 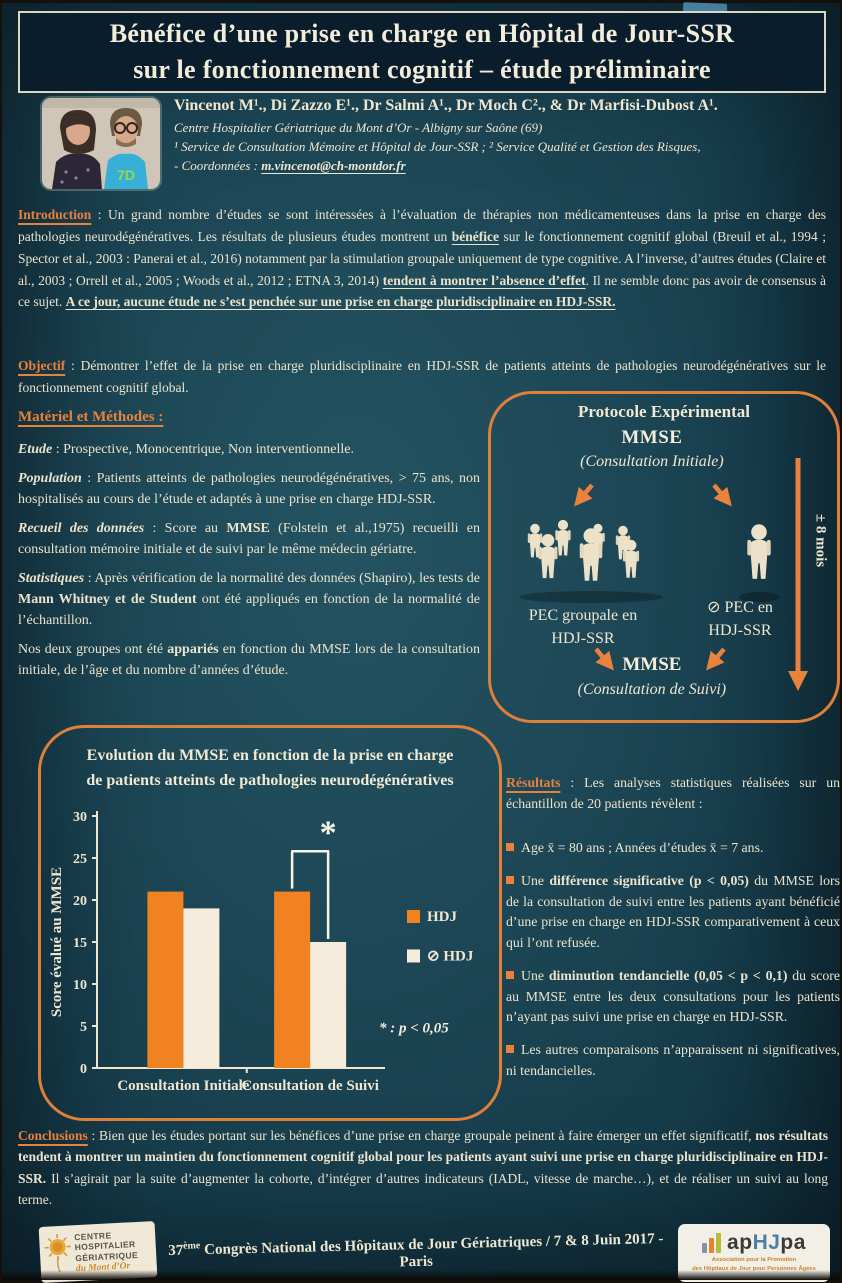 I want to click on conclusions-heading: Conclusions, so click(x=53, y=1135).